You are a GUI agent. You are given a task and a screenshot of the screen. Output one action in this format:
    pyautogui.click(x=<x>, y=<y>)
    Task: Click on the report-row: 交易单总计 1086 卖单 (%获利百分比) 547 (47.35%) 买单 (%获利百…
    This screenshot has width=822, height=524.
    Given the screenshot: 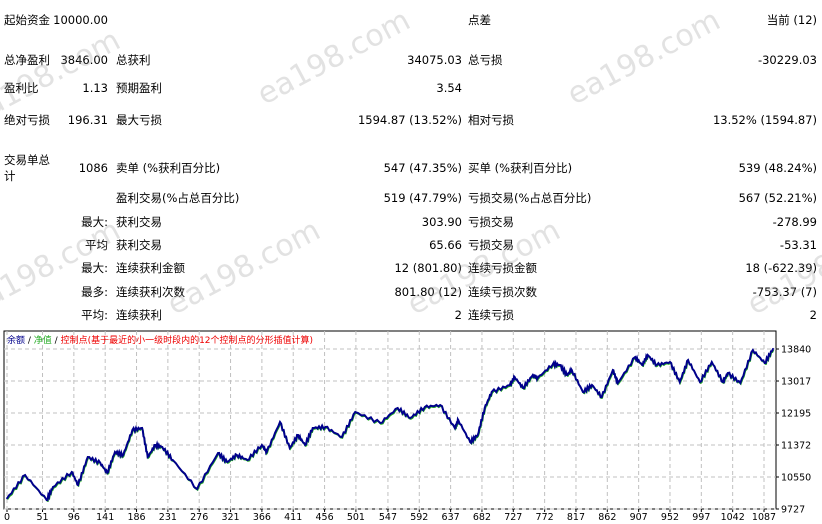 What is the action you would take?
    pyautogui.click(x=411, y=168)
    